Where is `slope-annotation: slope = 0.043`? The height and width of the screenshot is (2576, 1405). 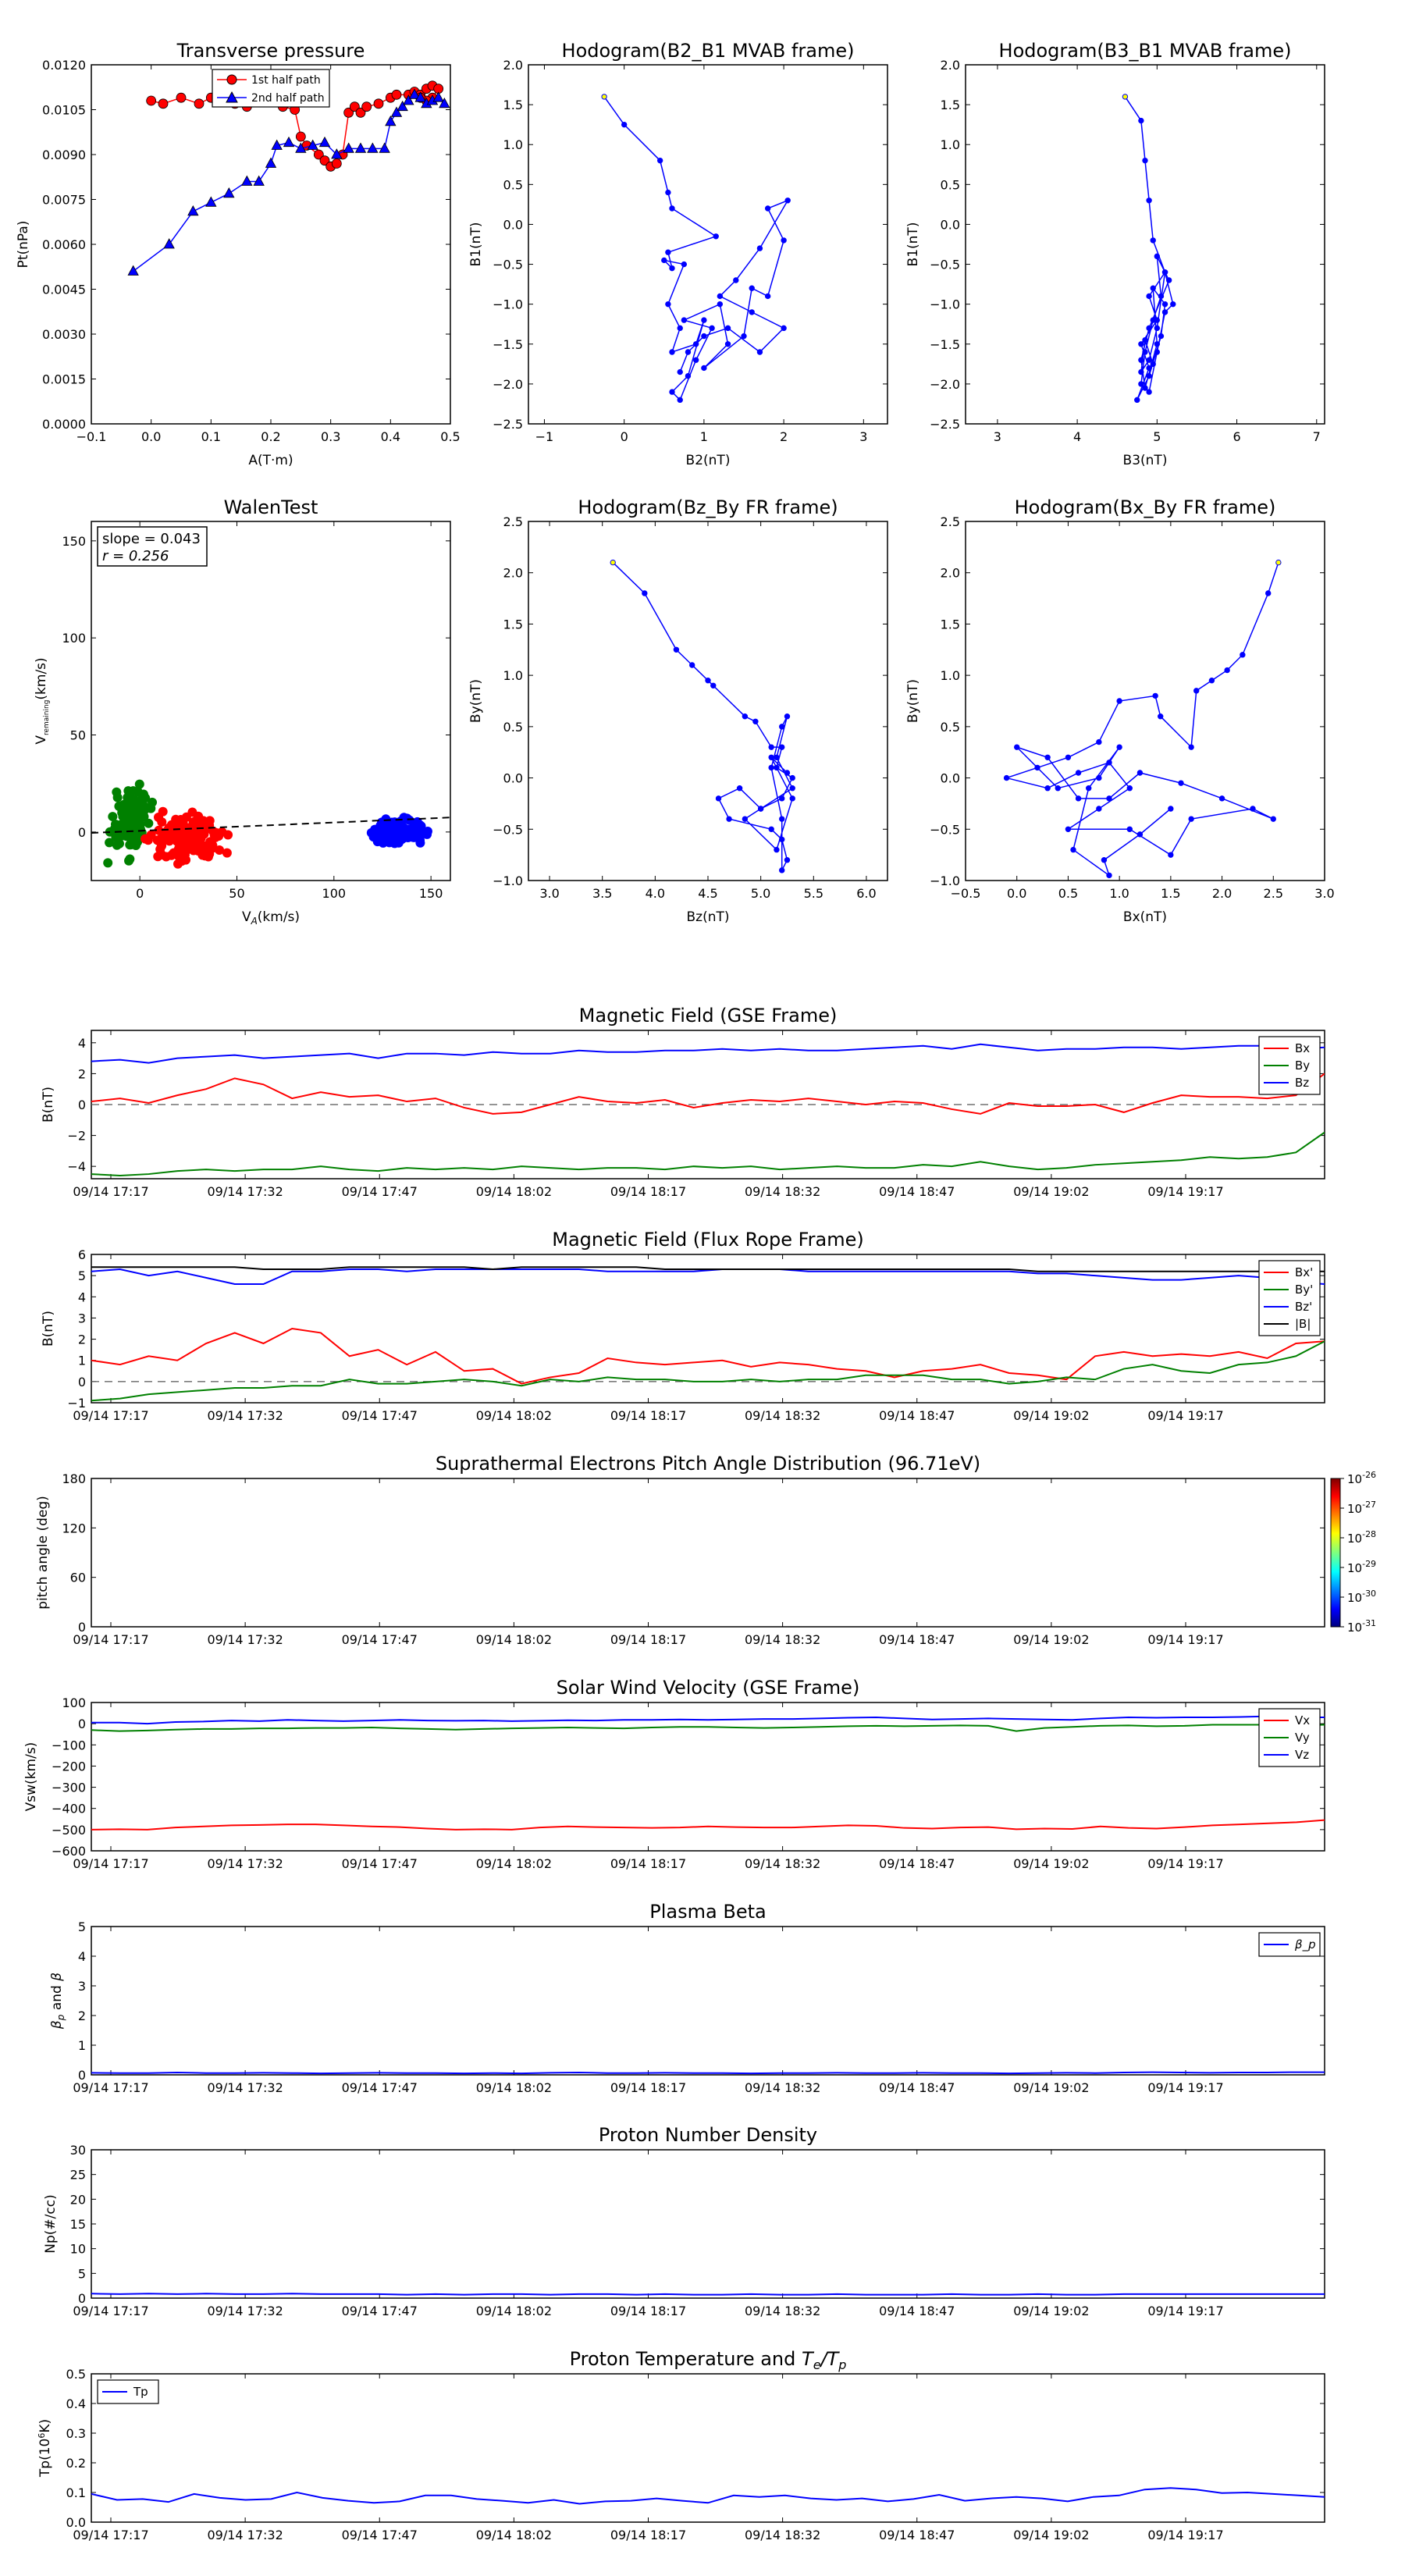 slope-annotation: slope = 0.043 is located at coordinates (152, 539).